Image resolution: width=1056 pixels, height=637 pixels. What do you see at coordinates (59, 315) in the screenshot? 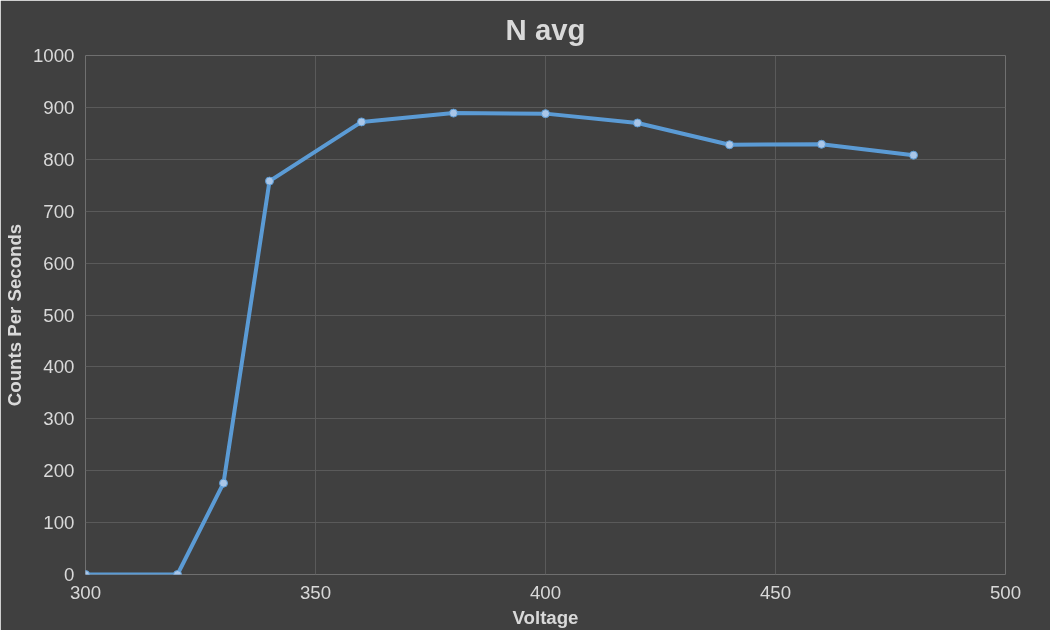
I see `y-tick-label: 500` at bounding box center [59, 315].